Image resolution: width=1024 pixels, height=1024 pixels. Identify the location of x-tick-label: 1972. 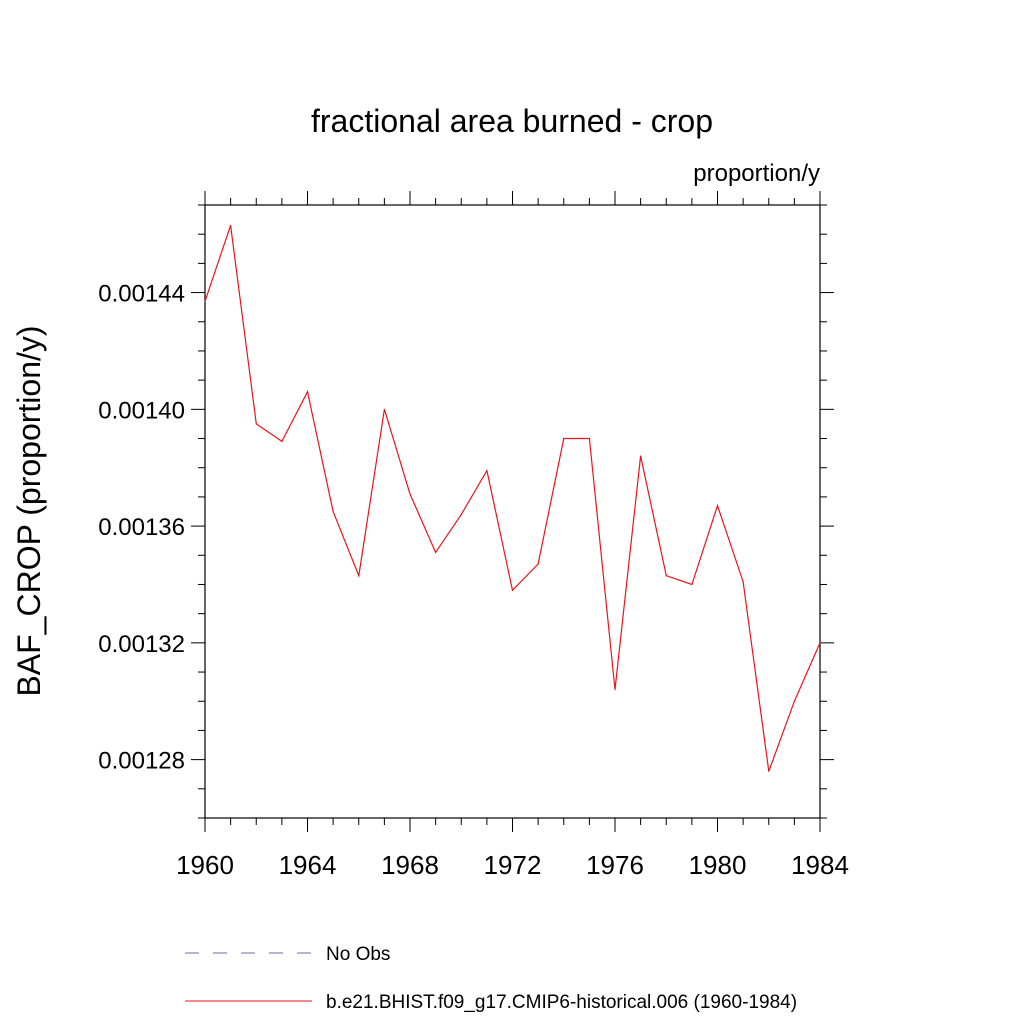
(513, 865).